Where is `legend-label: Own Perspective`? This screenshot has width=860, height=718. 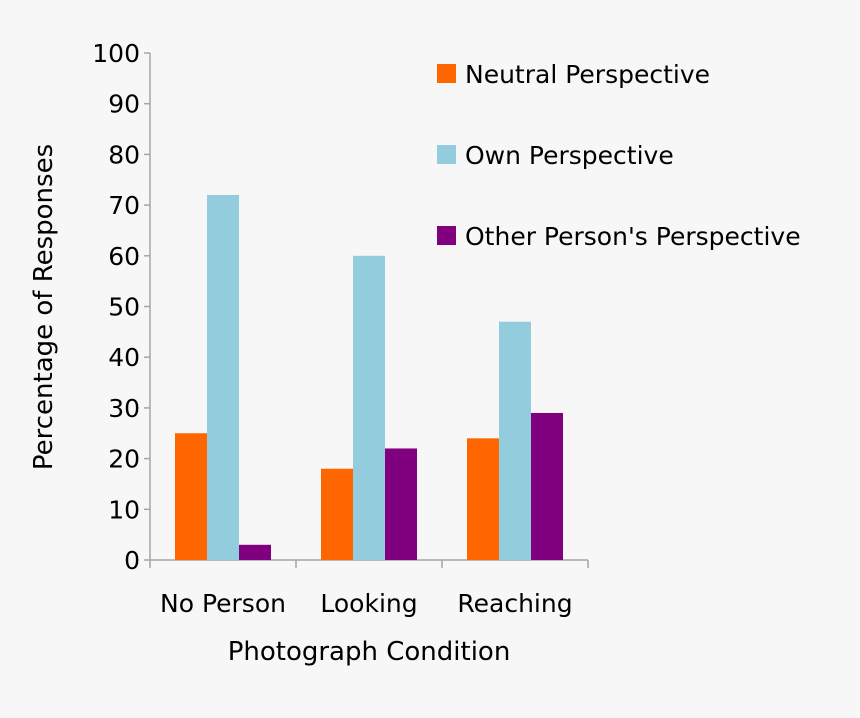 legend-label: Own Perspective is located at coordinates (569, 155).